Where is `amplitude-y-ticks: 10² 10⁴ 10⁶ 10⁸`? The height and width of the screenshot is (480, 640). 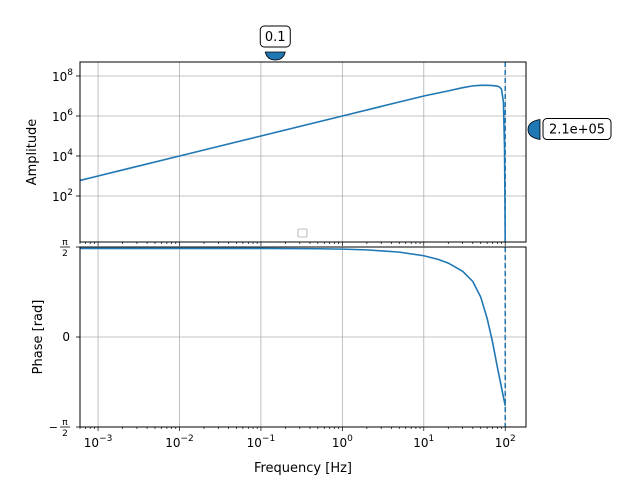
amplitude-y-ticks: 10² 10⁴ 10⁶ 10⁸ is located at coordinates (66, 136).